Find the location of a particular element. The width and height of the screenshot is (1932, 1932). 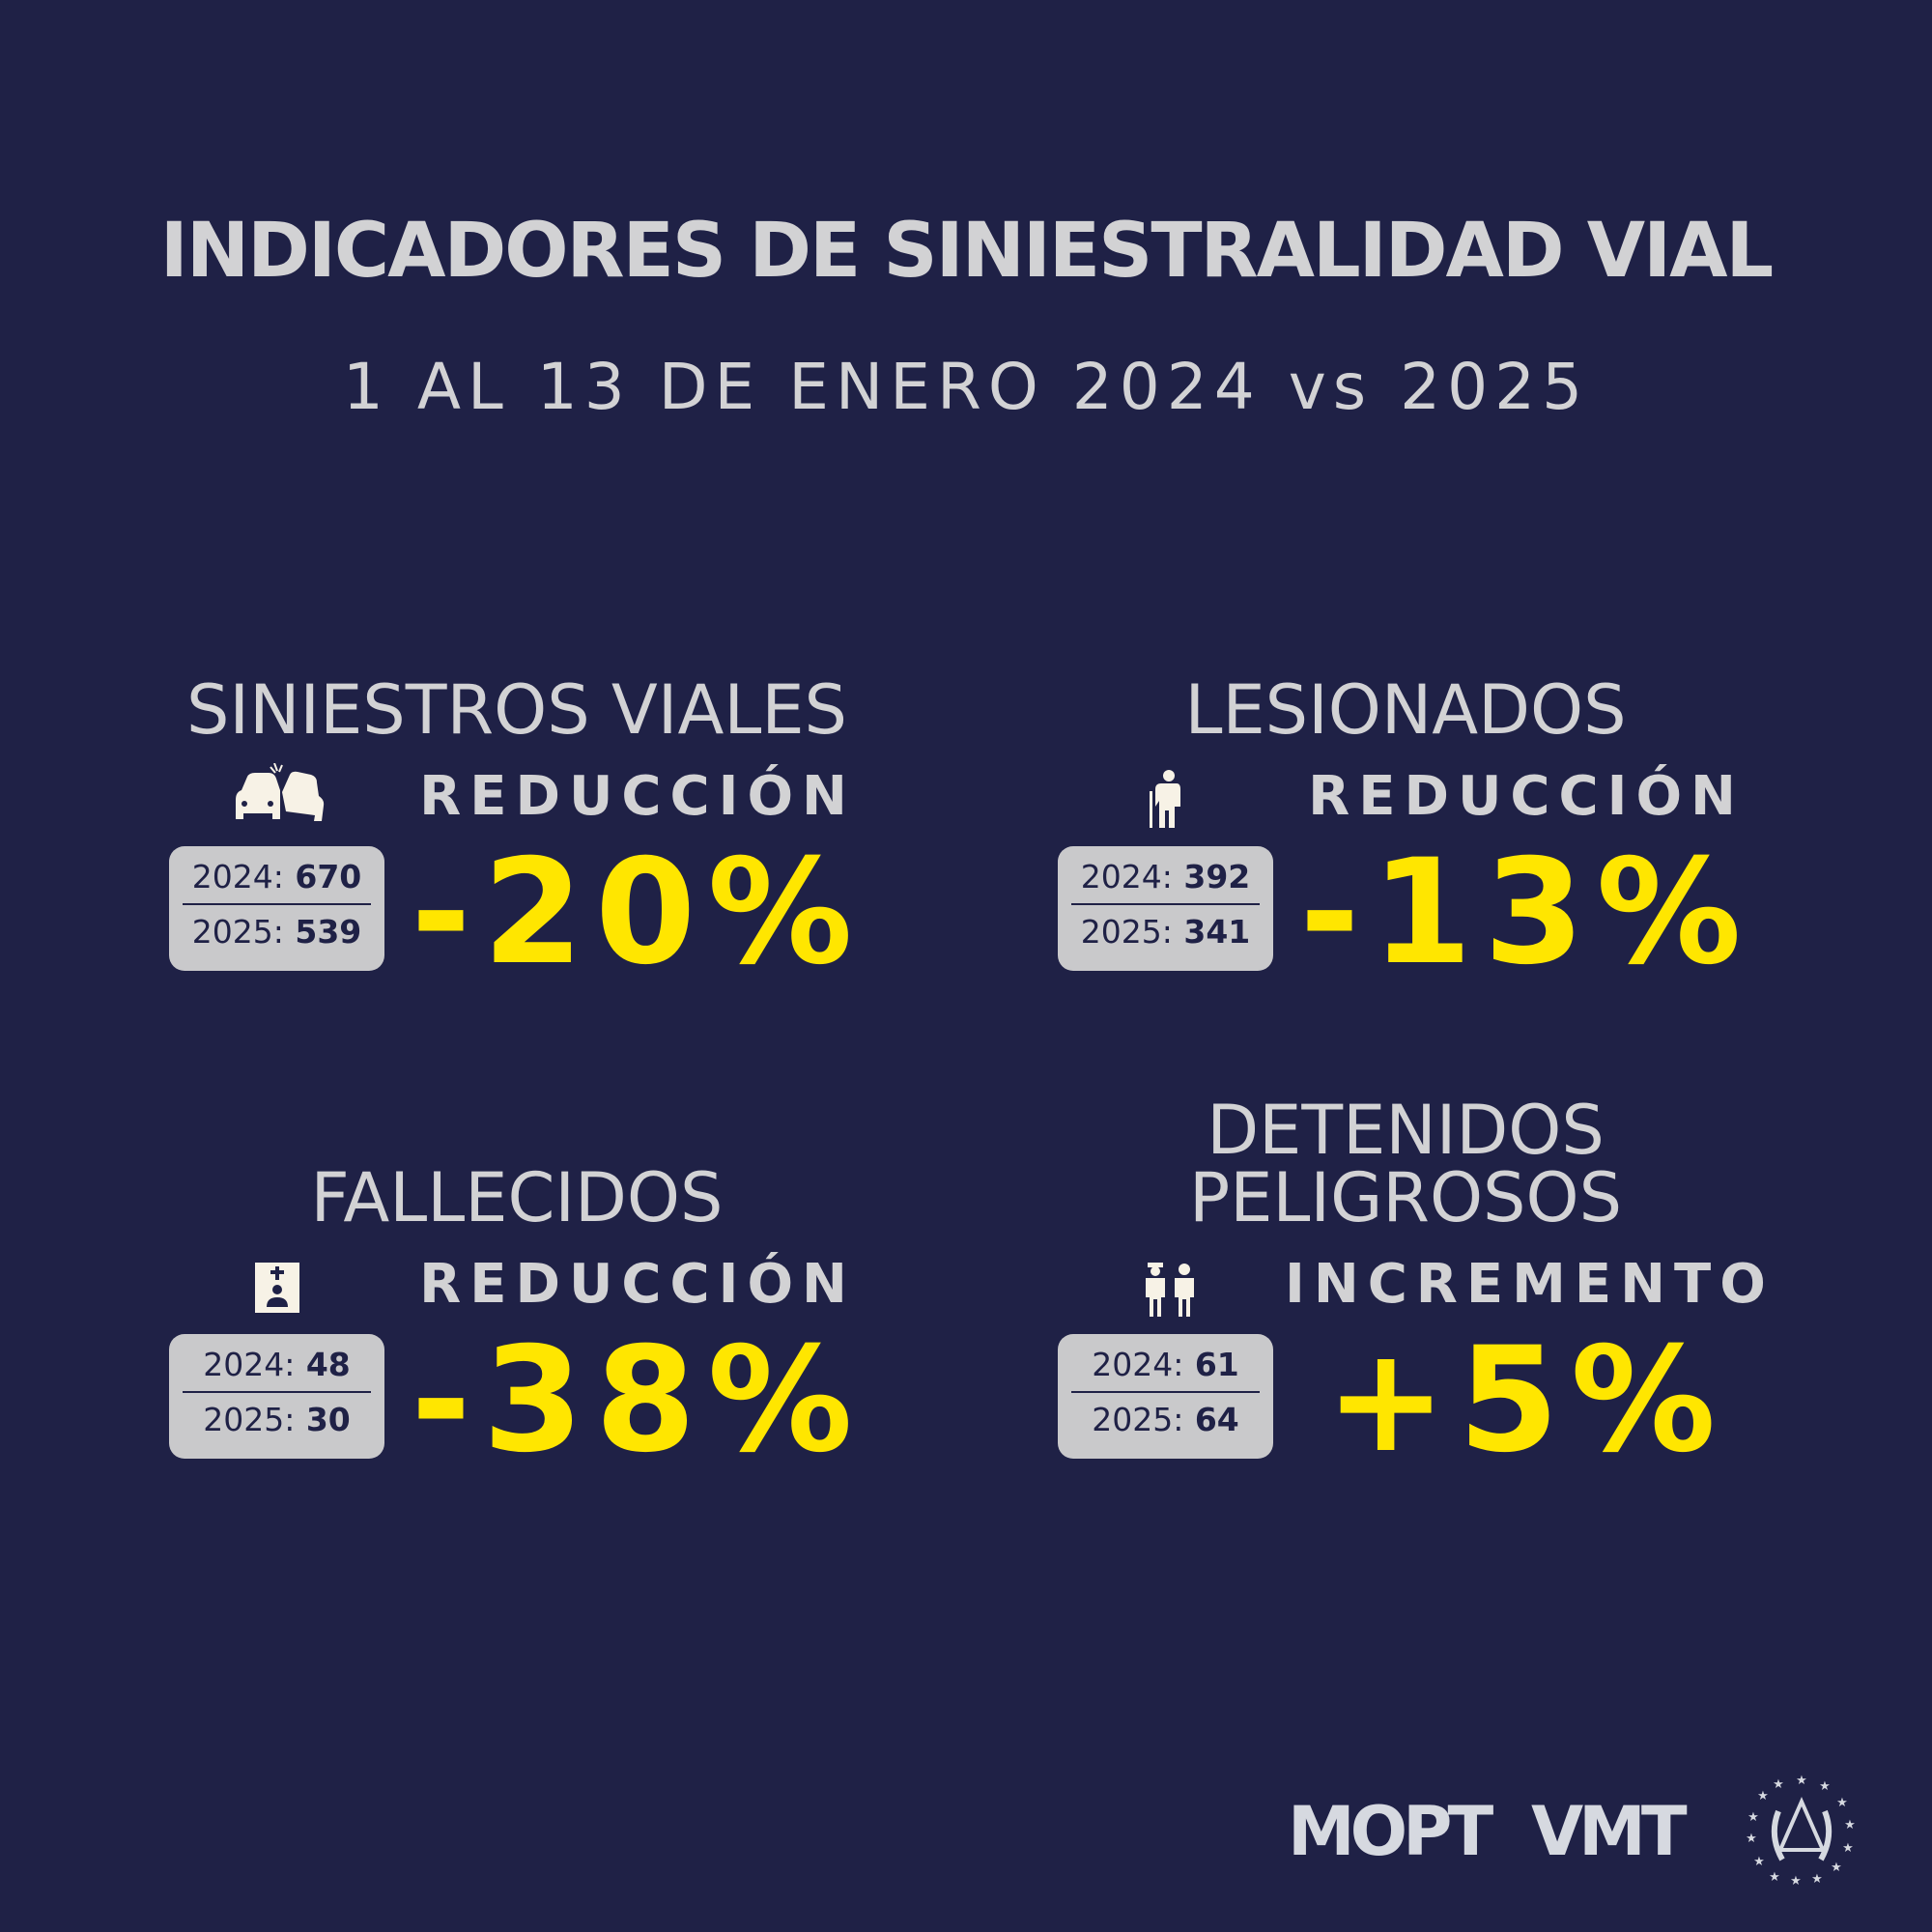

indicator-title: LESIONADOS is located at coordinates (1405, 710).